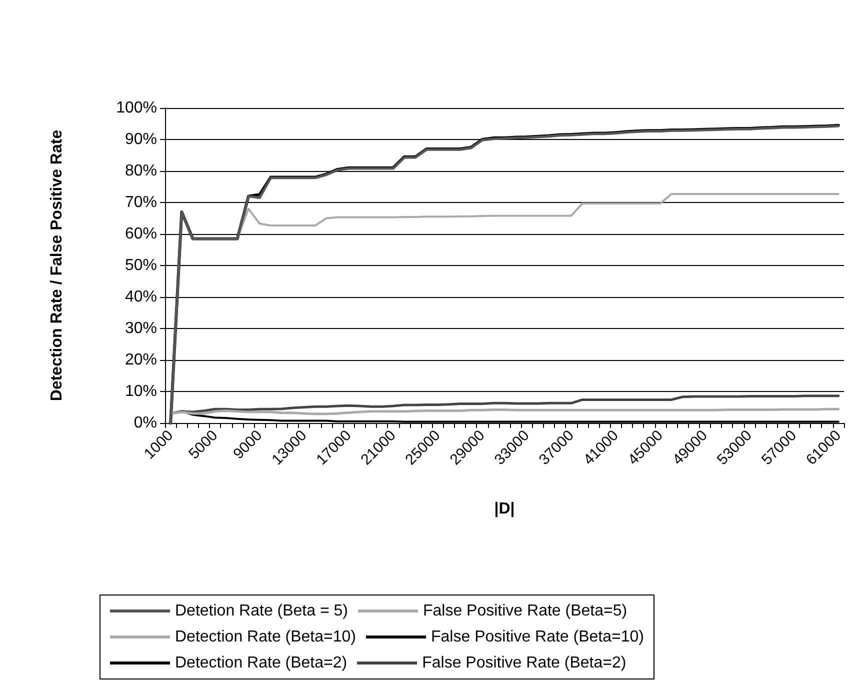 The height and width of the screenshot is (697, 866). I want to click on y-tick-label: 30%, so click(140, 328).